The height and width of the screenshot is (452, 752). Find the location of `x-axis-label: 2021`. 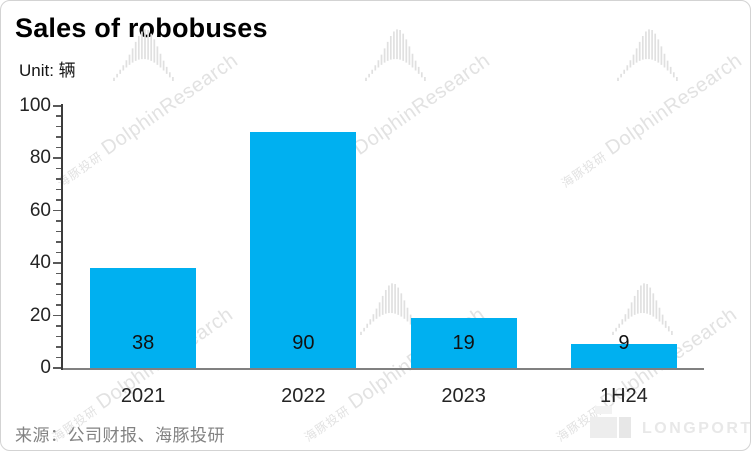

x-axis-label: 2021 is located at coordinates (143, 396).